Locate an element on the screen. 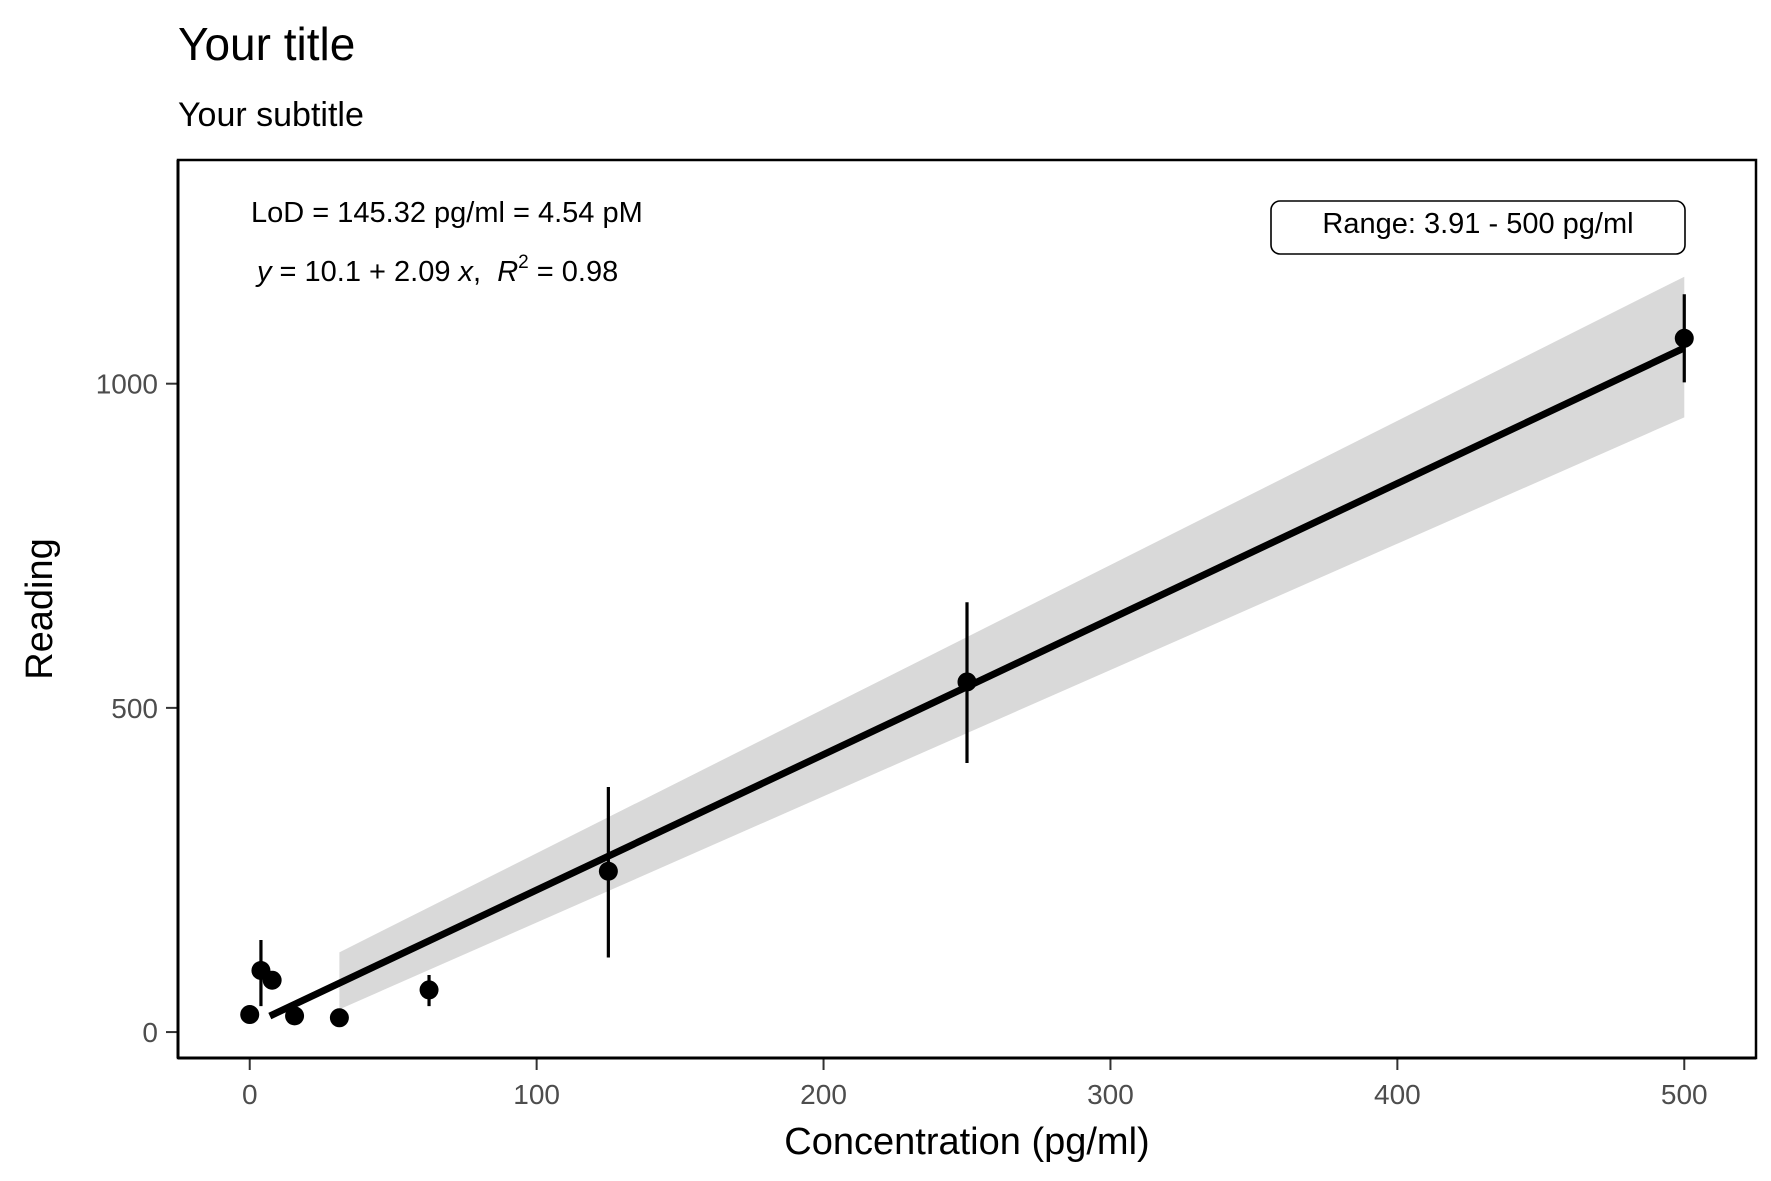  x-tick-label-0: 0 is located at coordinates (250, 1094).